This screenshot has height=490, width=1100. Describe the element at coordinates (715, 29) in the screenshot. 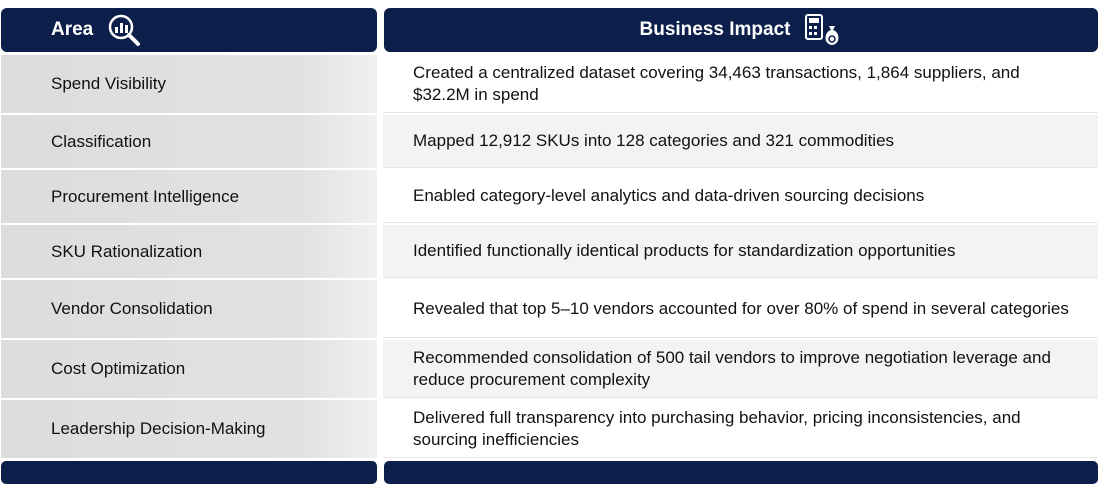

I see `column-header: Business Impact` at that location.